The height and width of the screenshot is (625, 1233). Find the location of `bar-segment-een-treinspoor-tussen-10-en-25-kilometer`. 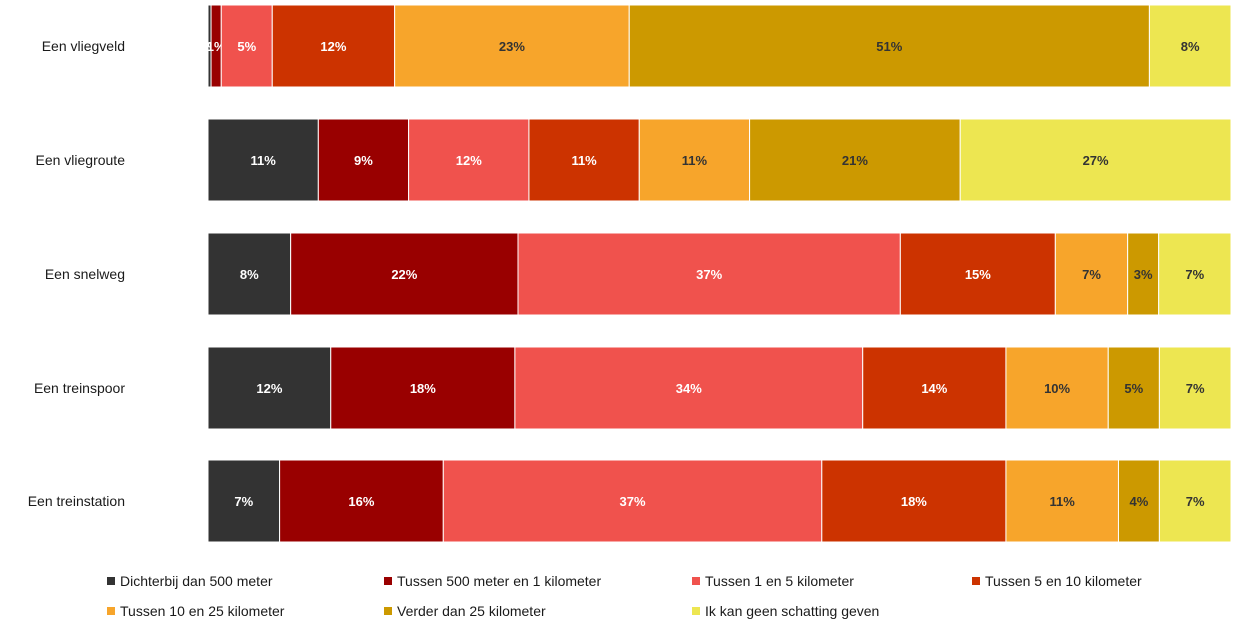

bar-segment-een-treinspoor-tussen-10-en-25-kilometer is located at coordinates (1057, 388).